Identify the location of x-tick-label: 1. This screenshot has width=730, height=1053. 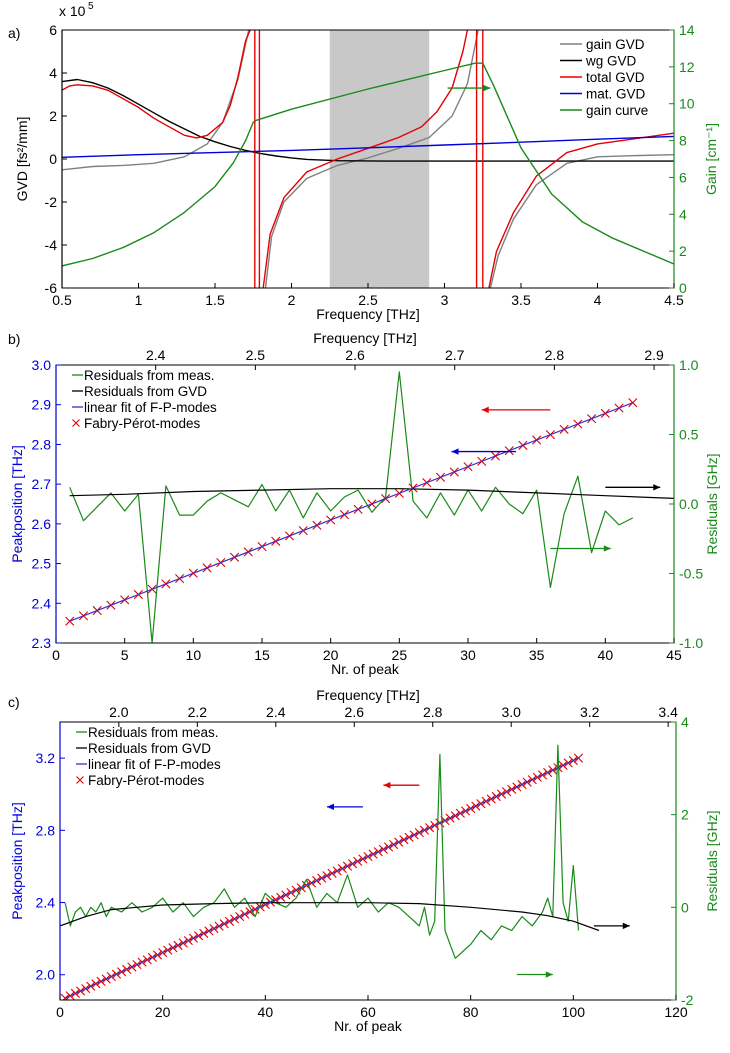
(139, 300).